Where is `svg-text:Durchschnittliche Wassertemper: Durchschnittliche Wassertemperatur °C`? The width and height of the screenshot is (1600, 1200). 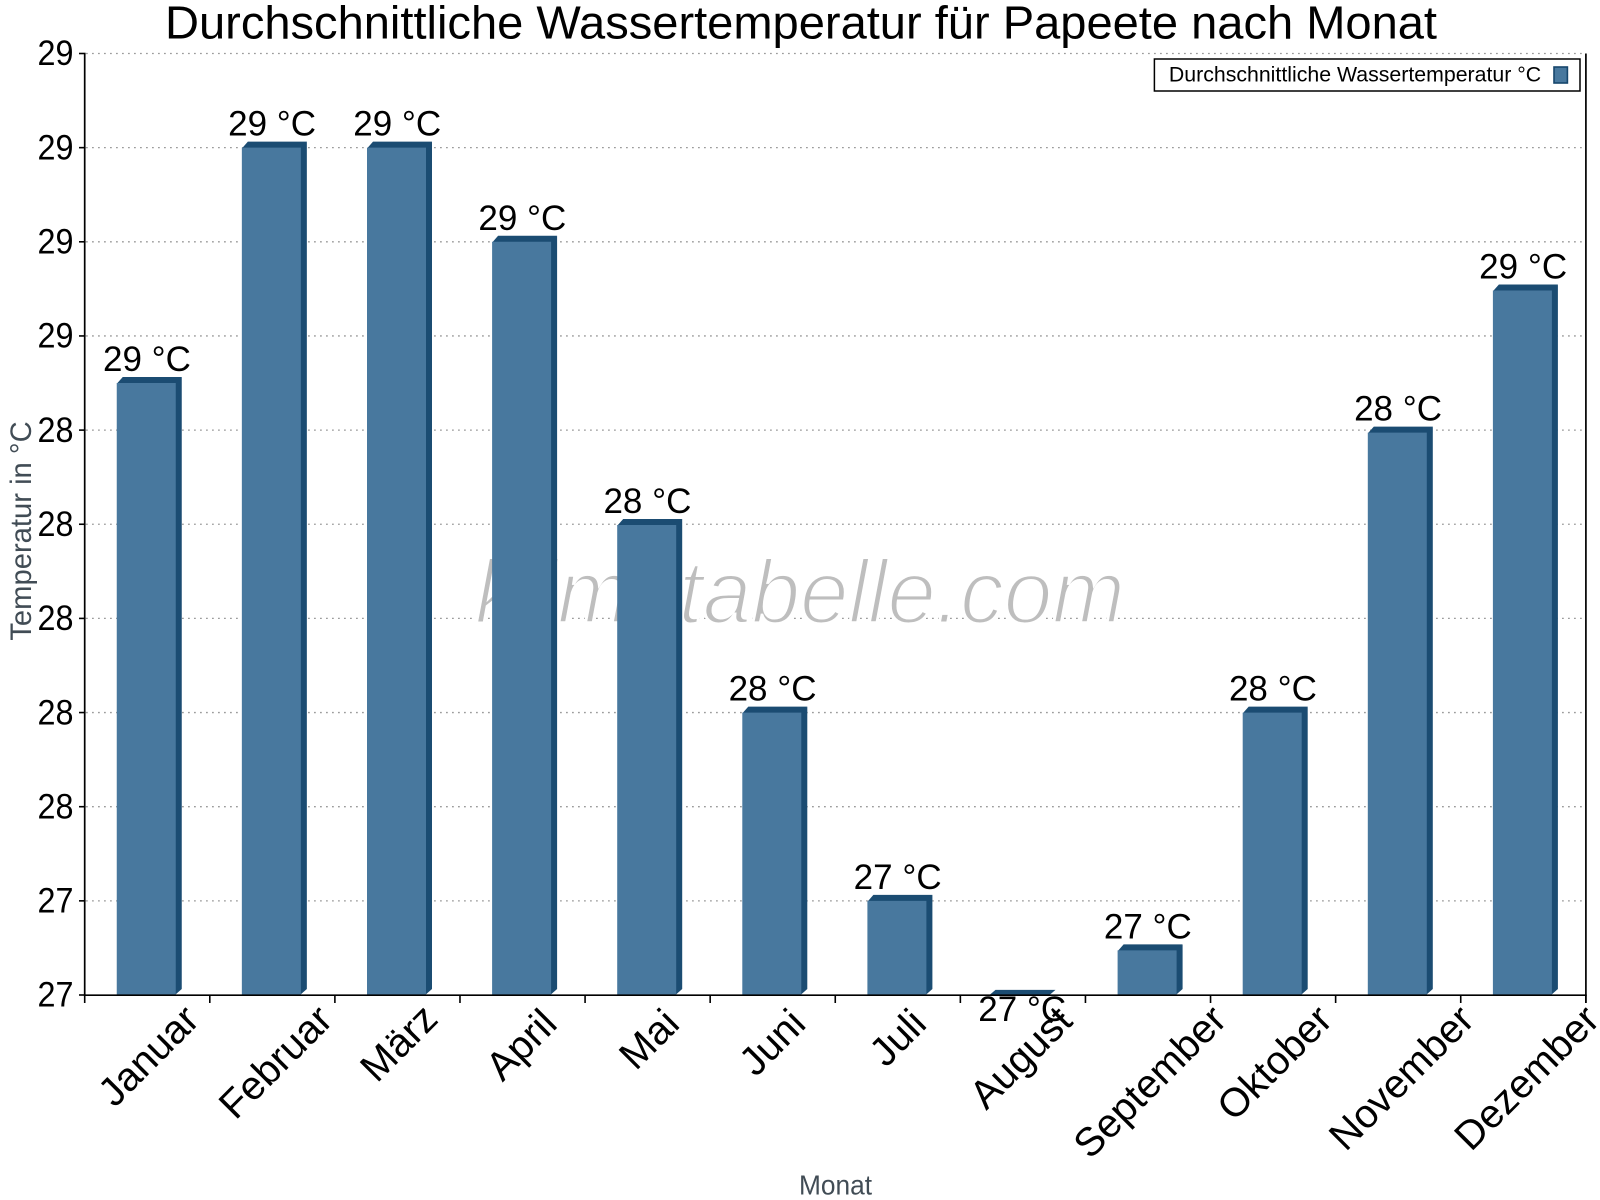
svg-text:Durchschnittliche Wassertemper: Durchschnittliche Wassertemperatur °C is located at coordinates (1355, 75).